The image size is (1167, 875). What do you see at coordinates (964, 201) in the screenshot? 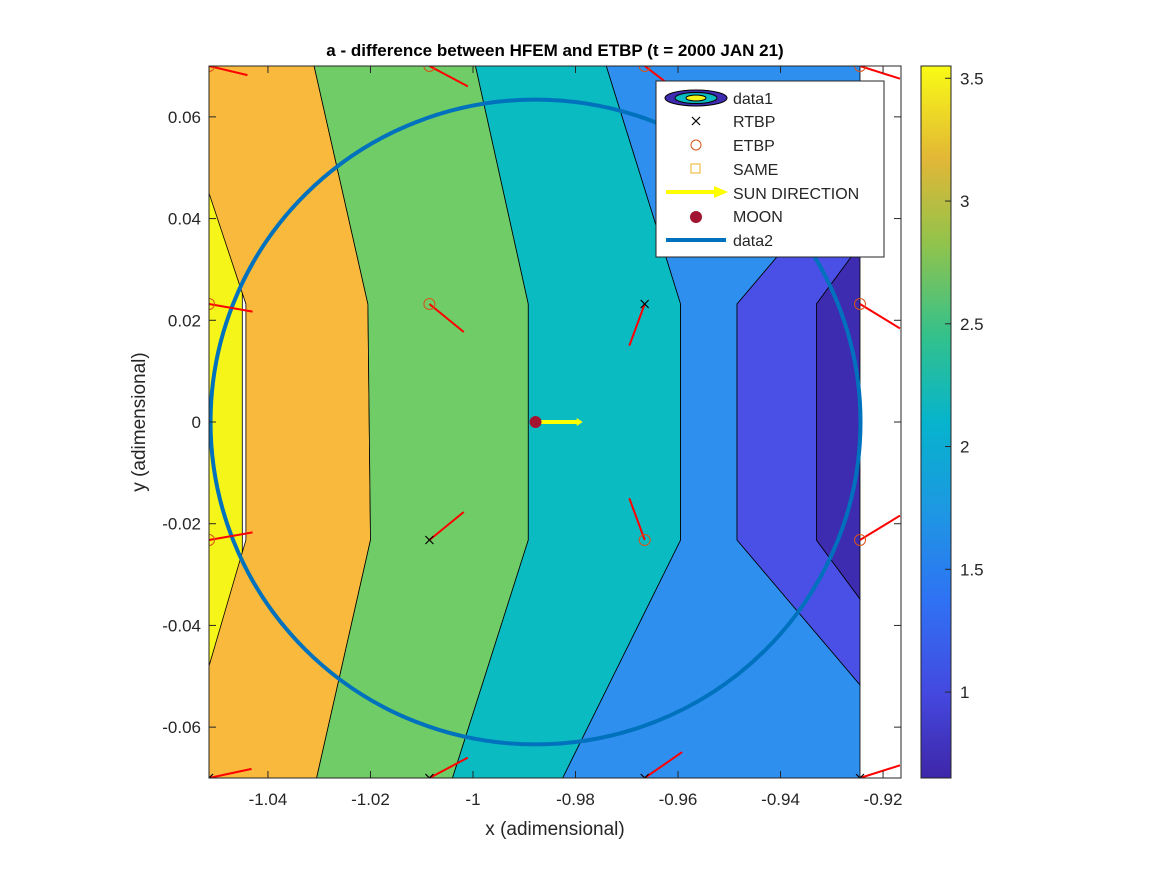
I see `colorbar-tick-label: 3` at bounding box center [964, 201].